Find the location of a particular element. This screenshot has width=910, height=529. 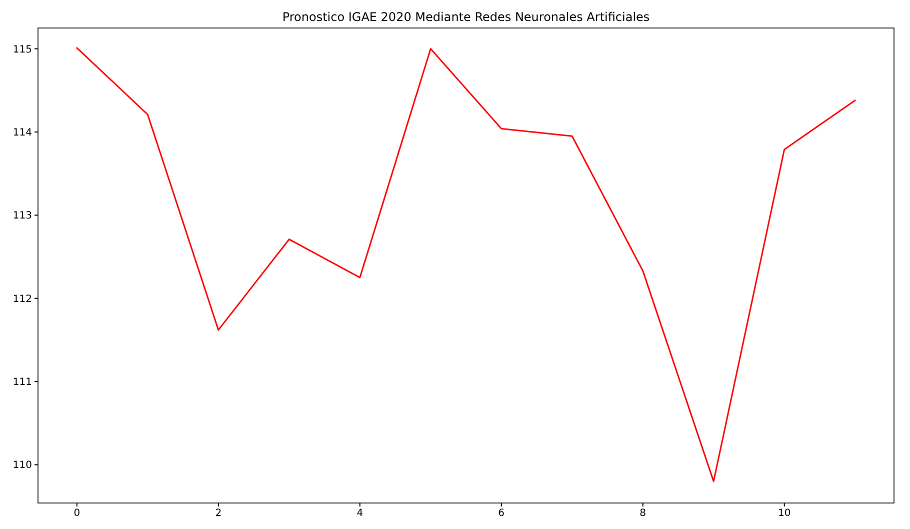

x-tick-label: 4 is located at coordinates (360, 513).